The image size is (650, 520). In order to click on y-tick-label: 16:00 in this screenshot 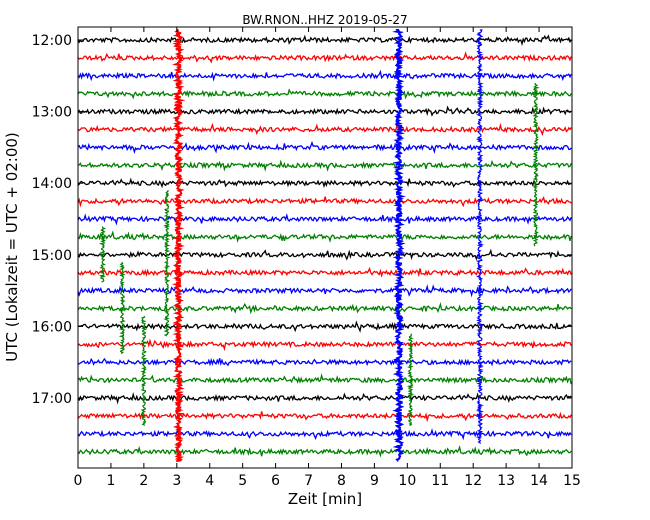, I will do `click(52, 327)`.